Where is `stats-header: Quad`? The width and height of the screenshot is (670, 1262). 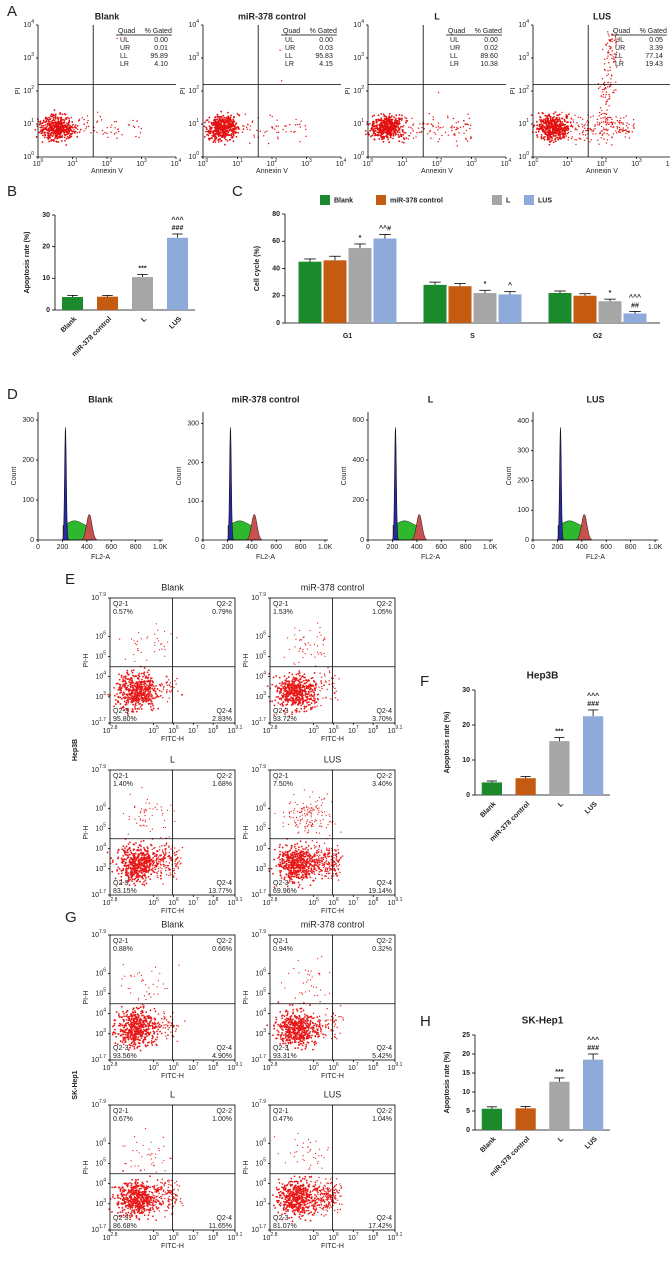
stats-header: Quad is located at coordinates (126, 31).